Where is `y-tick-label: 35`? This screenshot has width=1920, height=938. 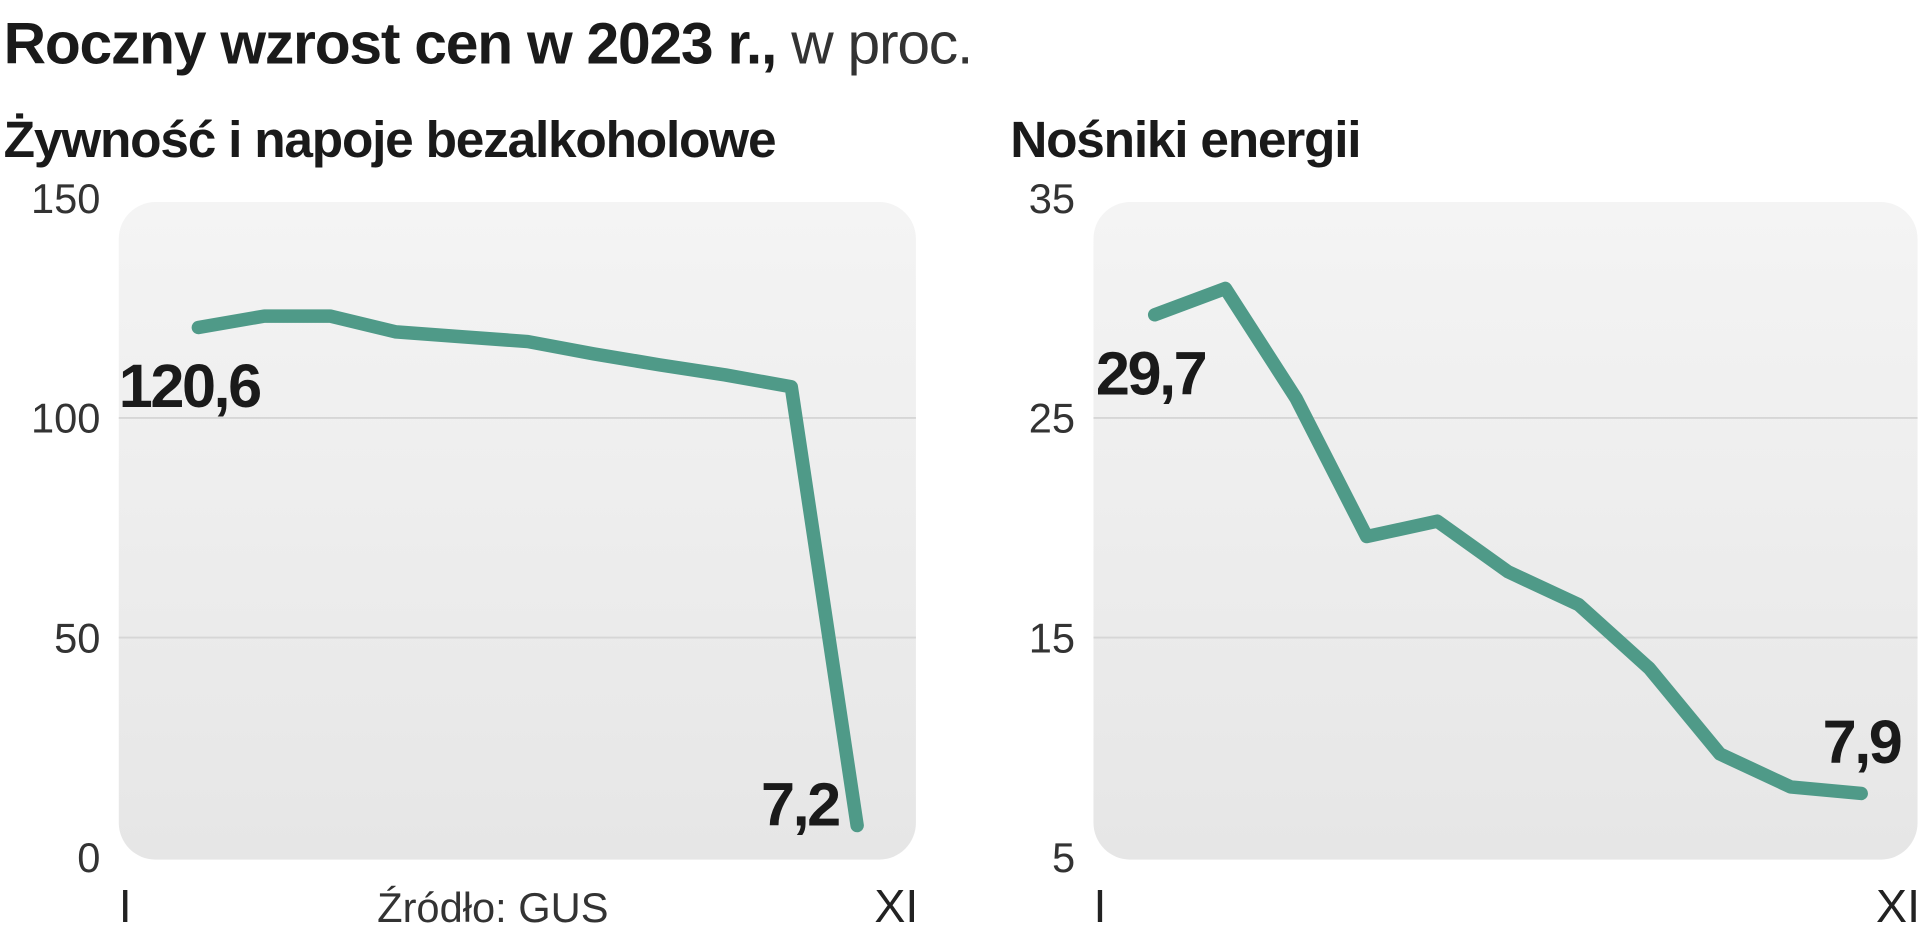 y-tick-label: 35 is located at coordinates (1052, 198).